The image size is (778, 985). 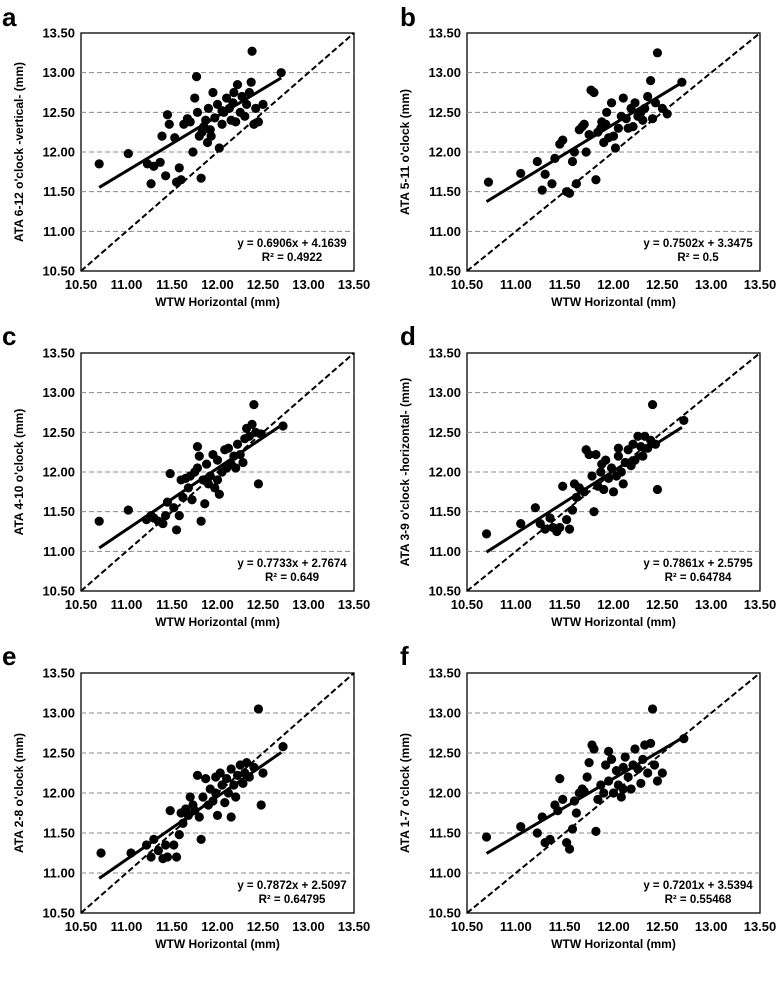 What do you see at coordinates (9, 336) in the screenshot?
I see `panel-letter: c` at bounding box center [9, 336].